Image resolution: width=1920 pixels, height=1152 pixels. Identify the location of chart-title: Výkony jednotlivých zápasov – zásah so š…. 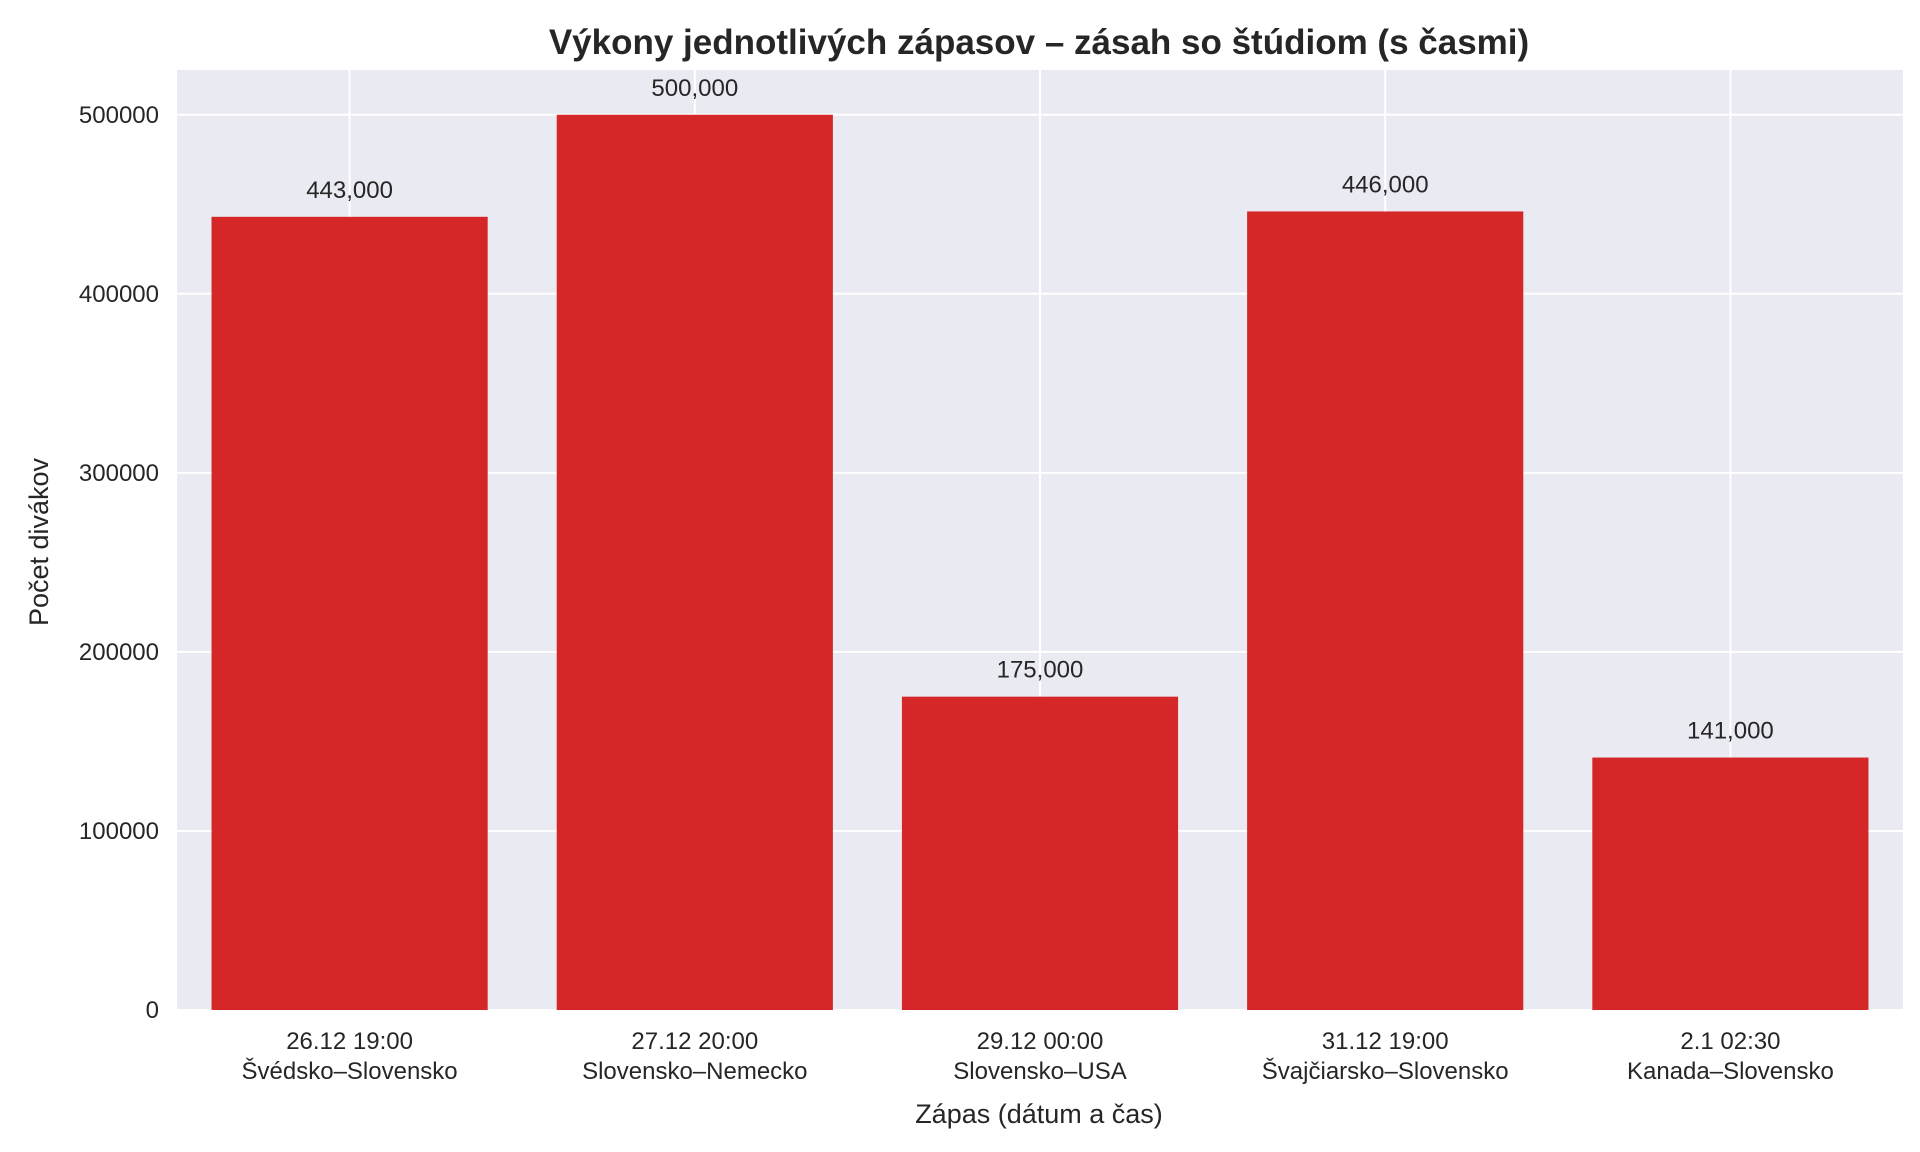
(1039, 42).